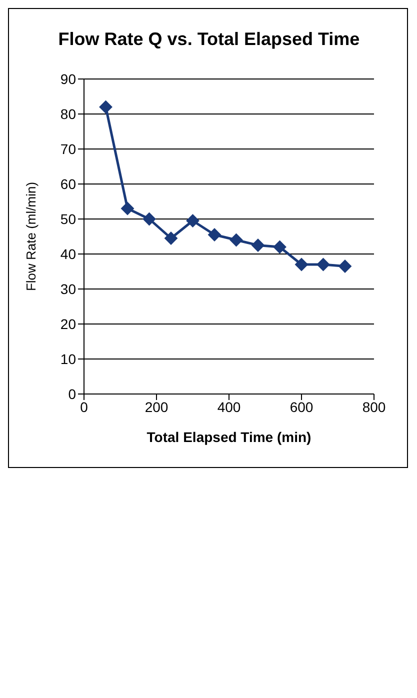  I want to click on x-tick-label: 800, so click(374, 406).